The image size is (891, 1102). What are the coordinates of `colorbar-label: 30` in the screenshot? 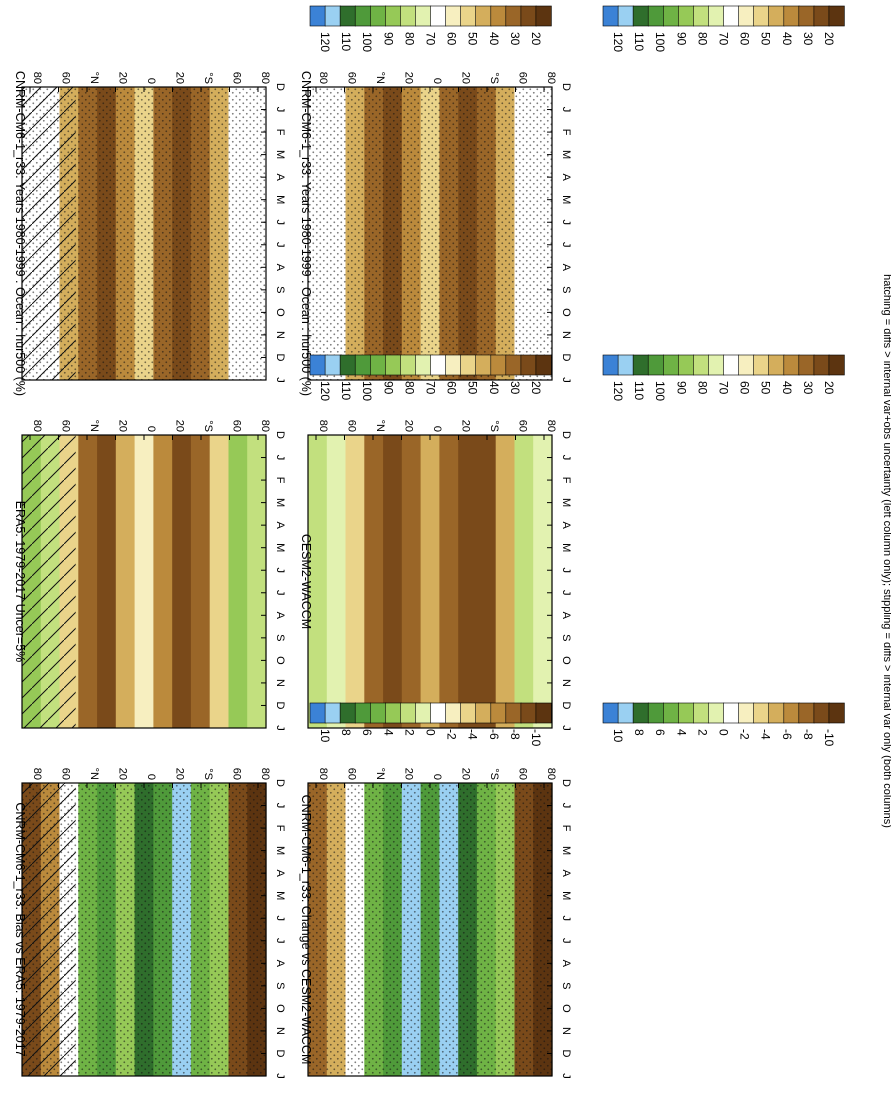 It's located at (515, 388).